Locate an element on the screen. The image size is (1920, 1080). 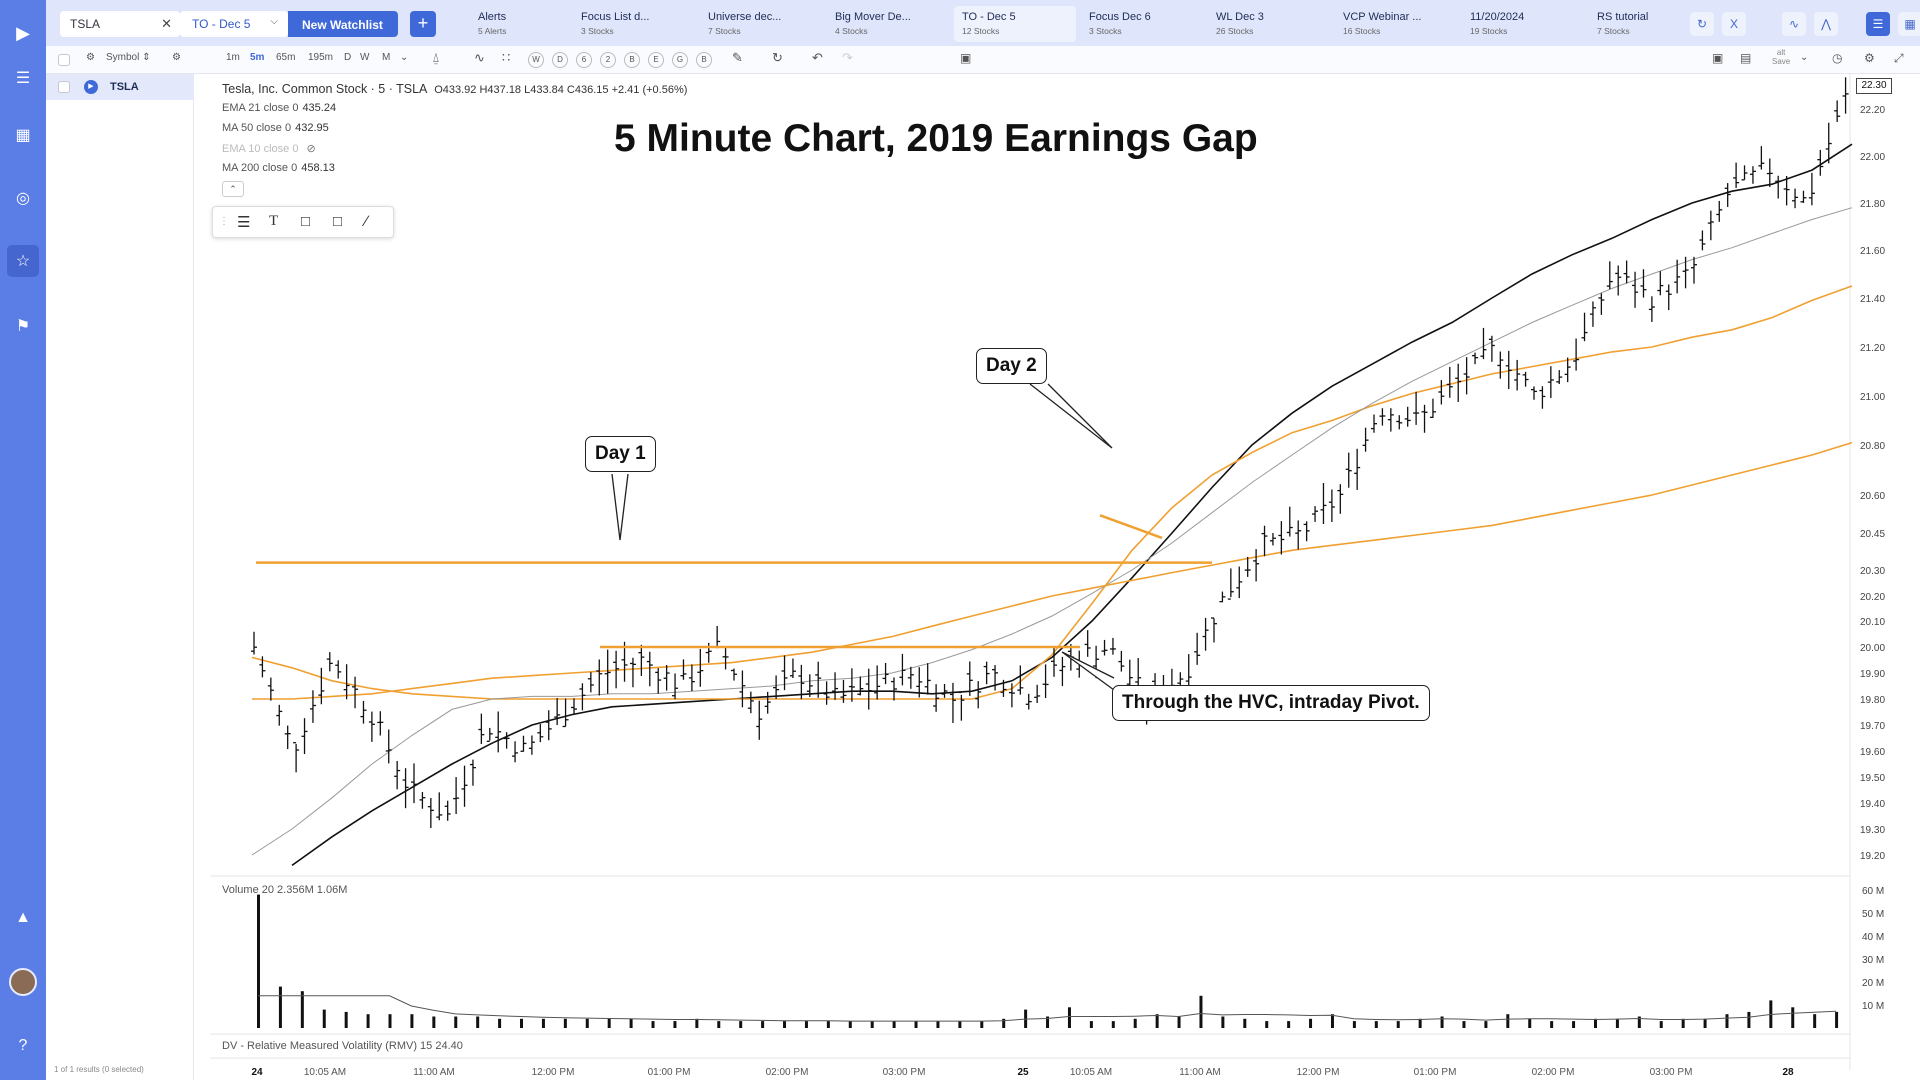
tab-11-20-2024: 11/20/2024 19 Stocks is located at coordinates (1497, 23).